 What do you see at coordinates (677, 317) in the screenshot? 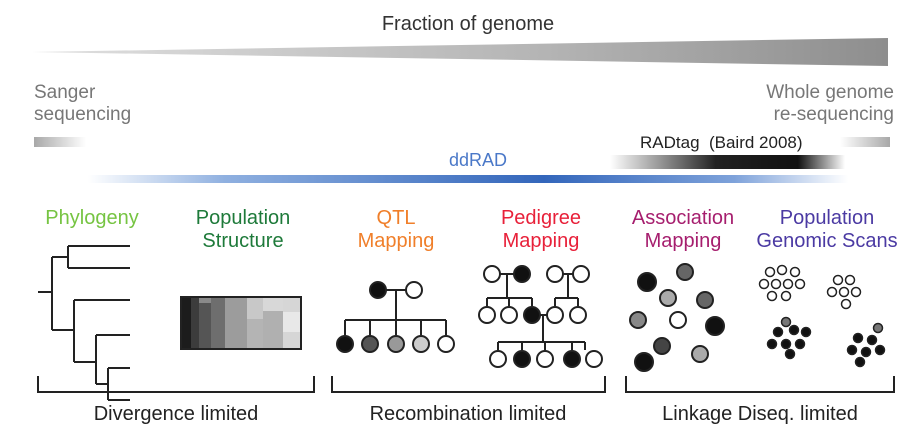
I see `association-dots` at bounding box center [677, 317].